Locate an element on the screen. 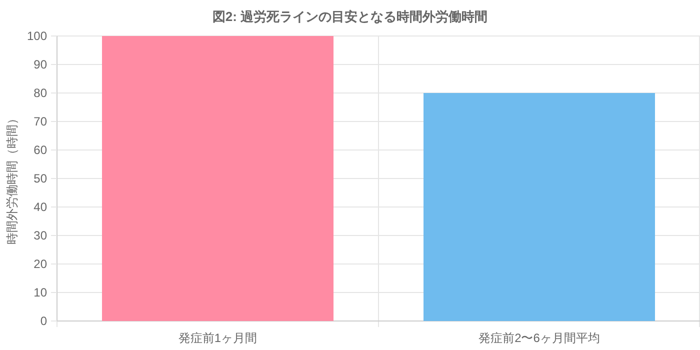 The height and width of the screenshot is (350, 700). ytick: 30 is located at coordinates (40, 235).